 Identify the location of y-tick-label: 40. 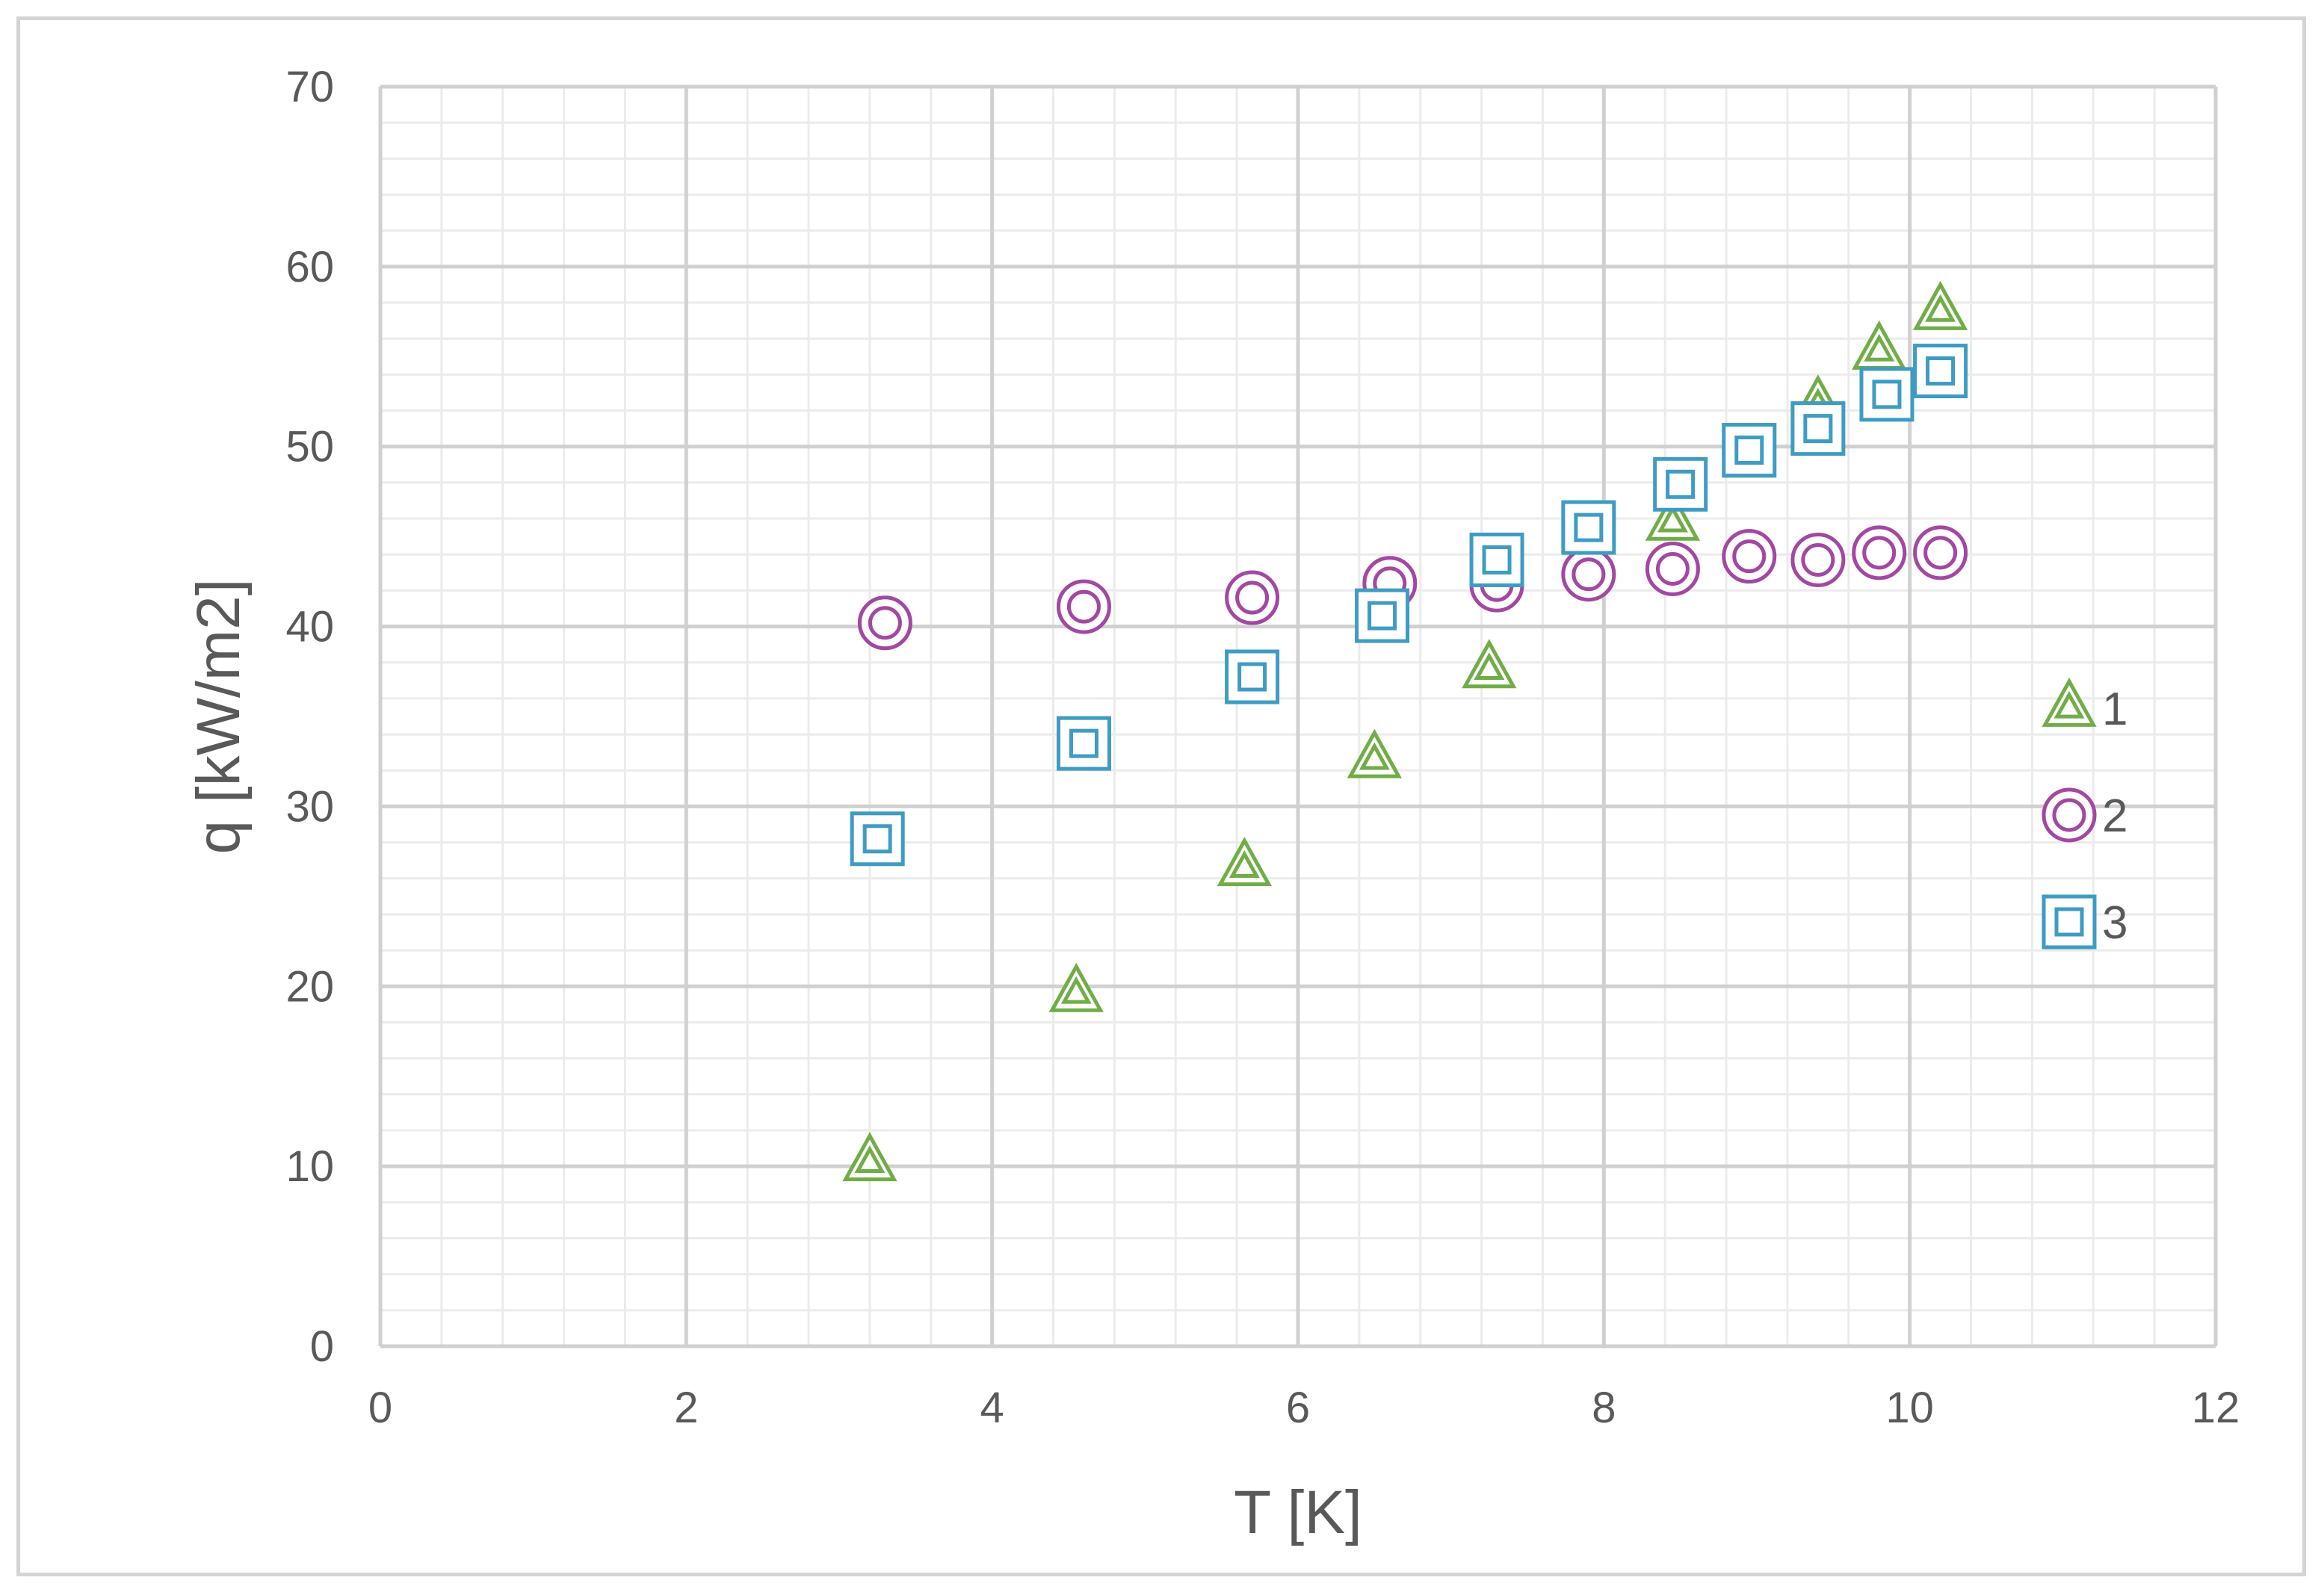
(309, 627).